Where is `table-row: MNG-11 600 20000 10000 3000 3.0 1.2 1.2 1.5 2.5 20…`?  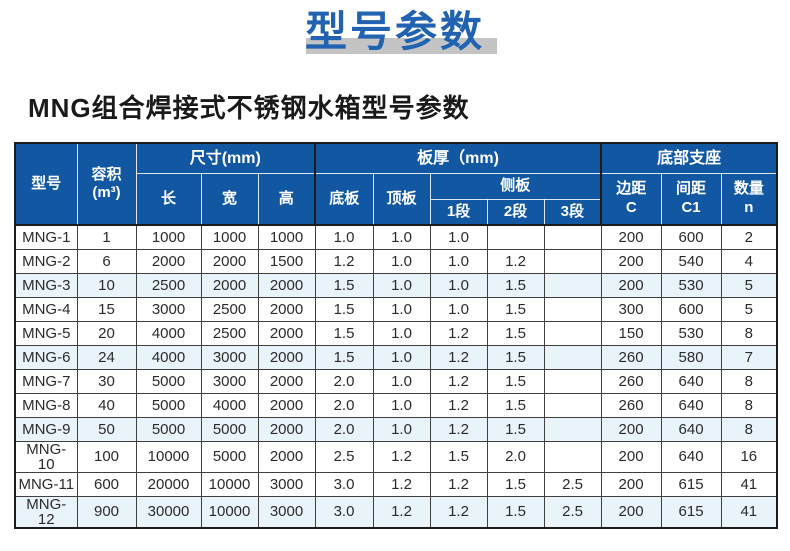
table-row: MNG-11 600 20000 10000 3000 3.0 1.2 1.2 1.5 2.5 20… is located at coordinates (396, 484).